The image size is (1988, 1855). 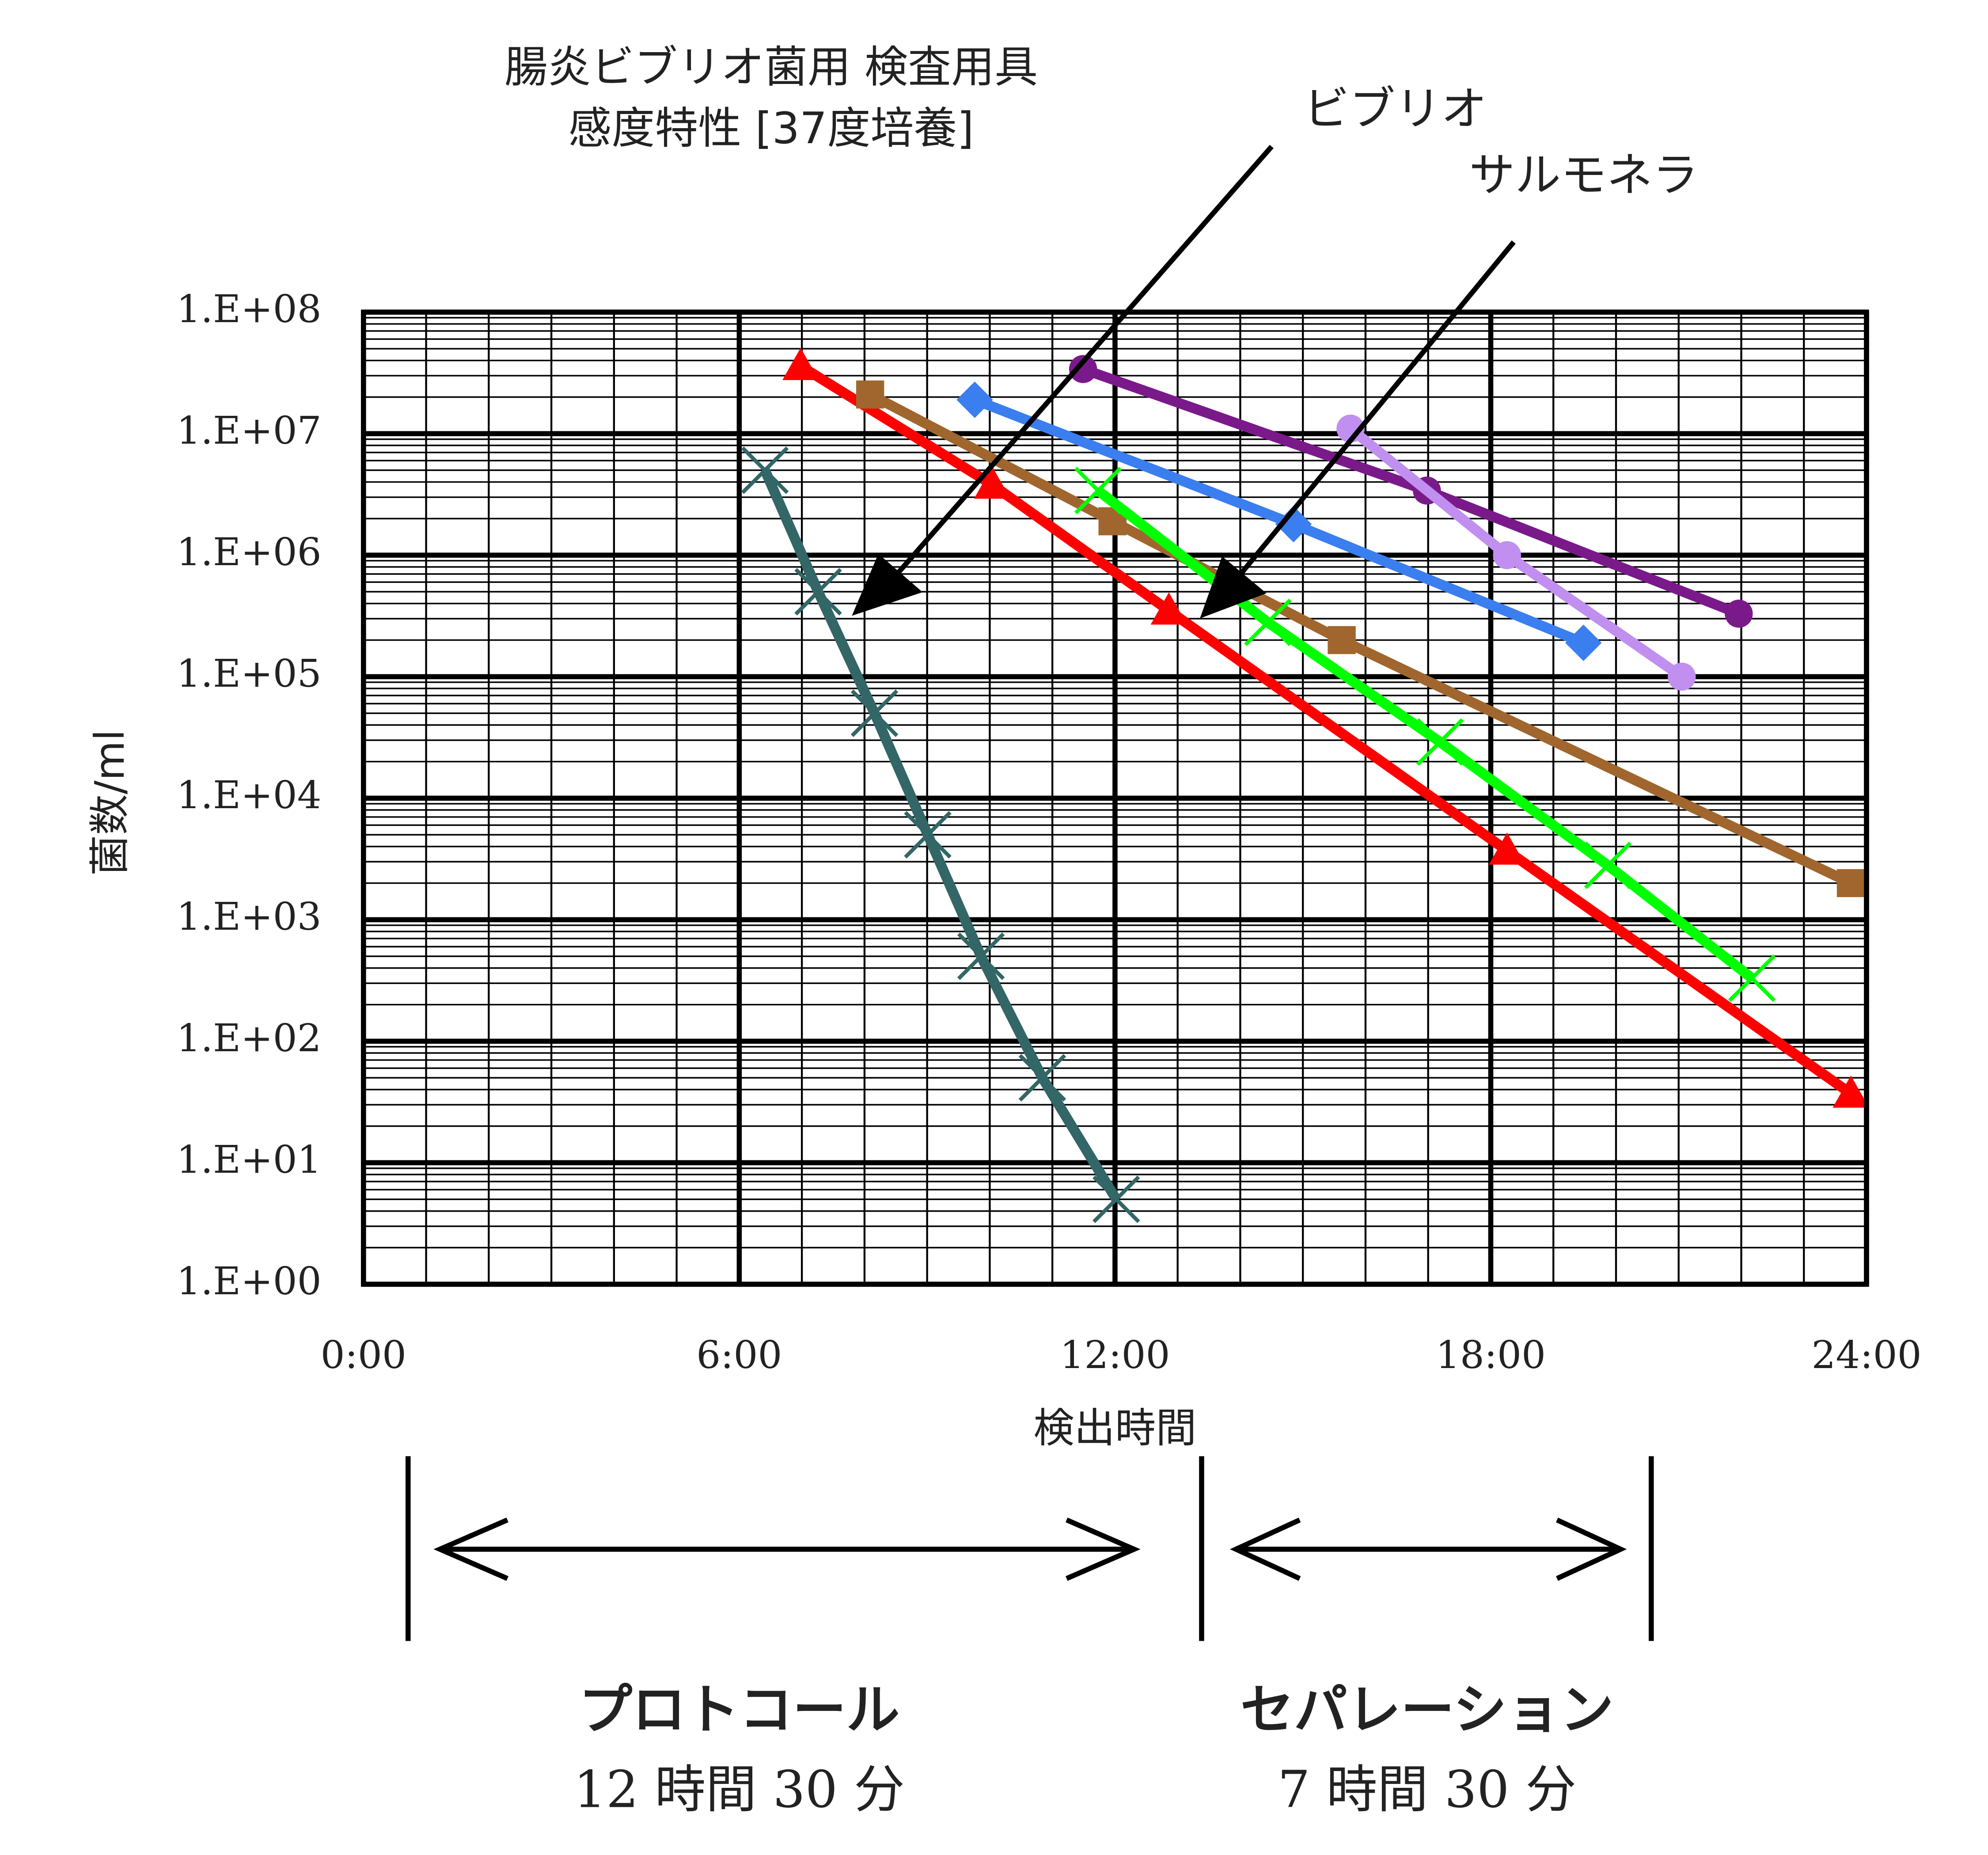 What do you see at coordinates (1866, 1355) in the screenshot?
I see `x-tick-label: 24:00` at bounding box center [1866, 1355].